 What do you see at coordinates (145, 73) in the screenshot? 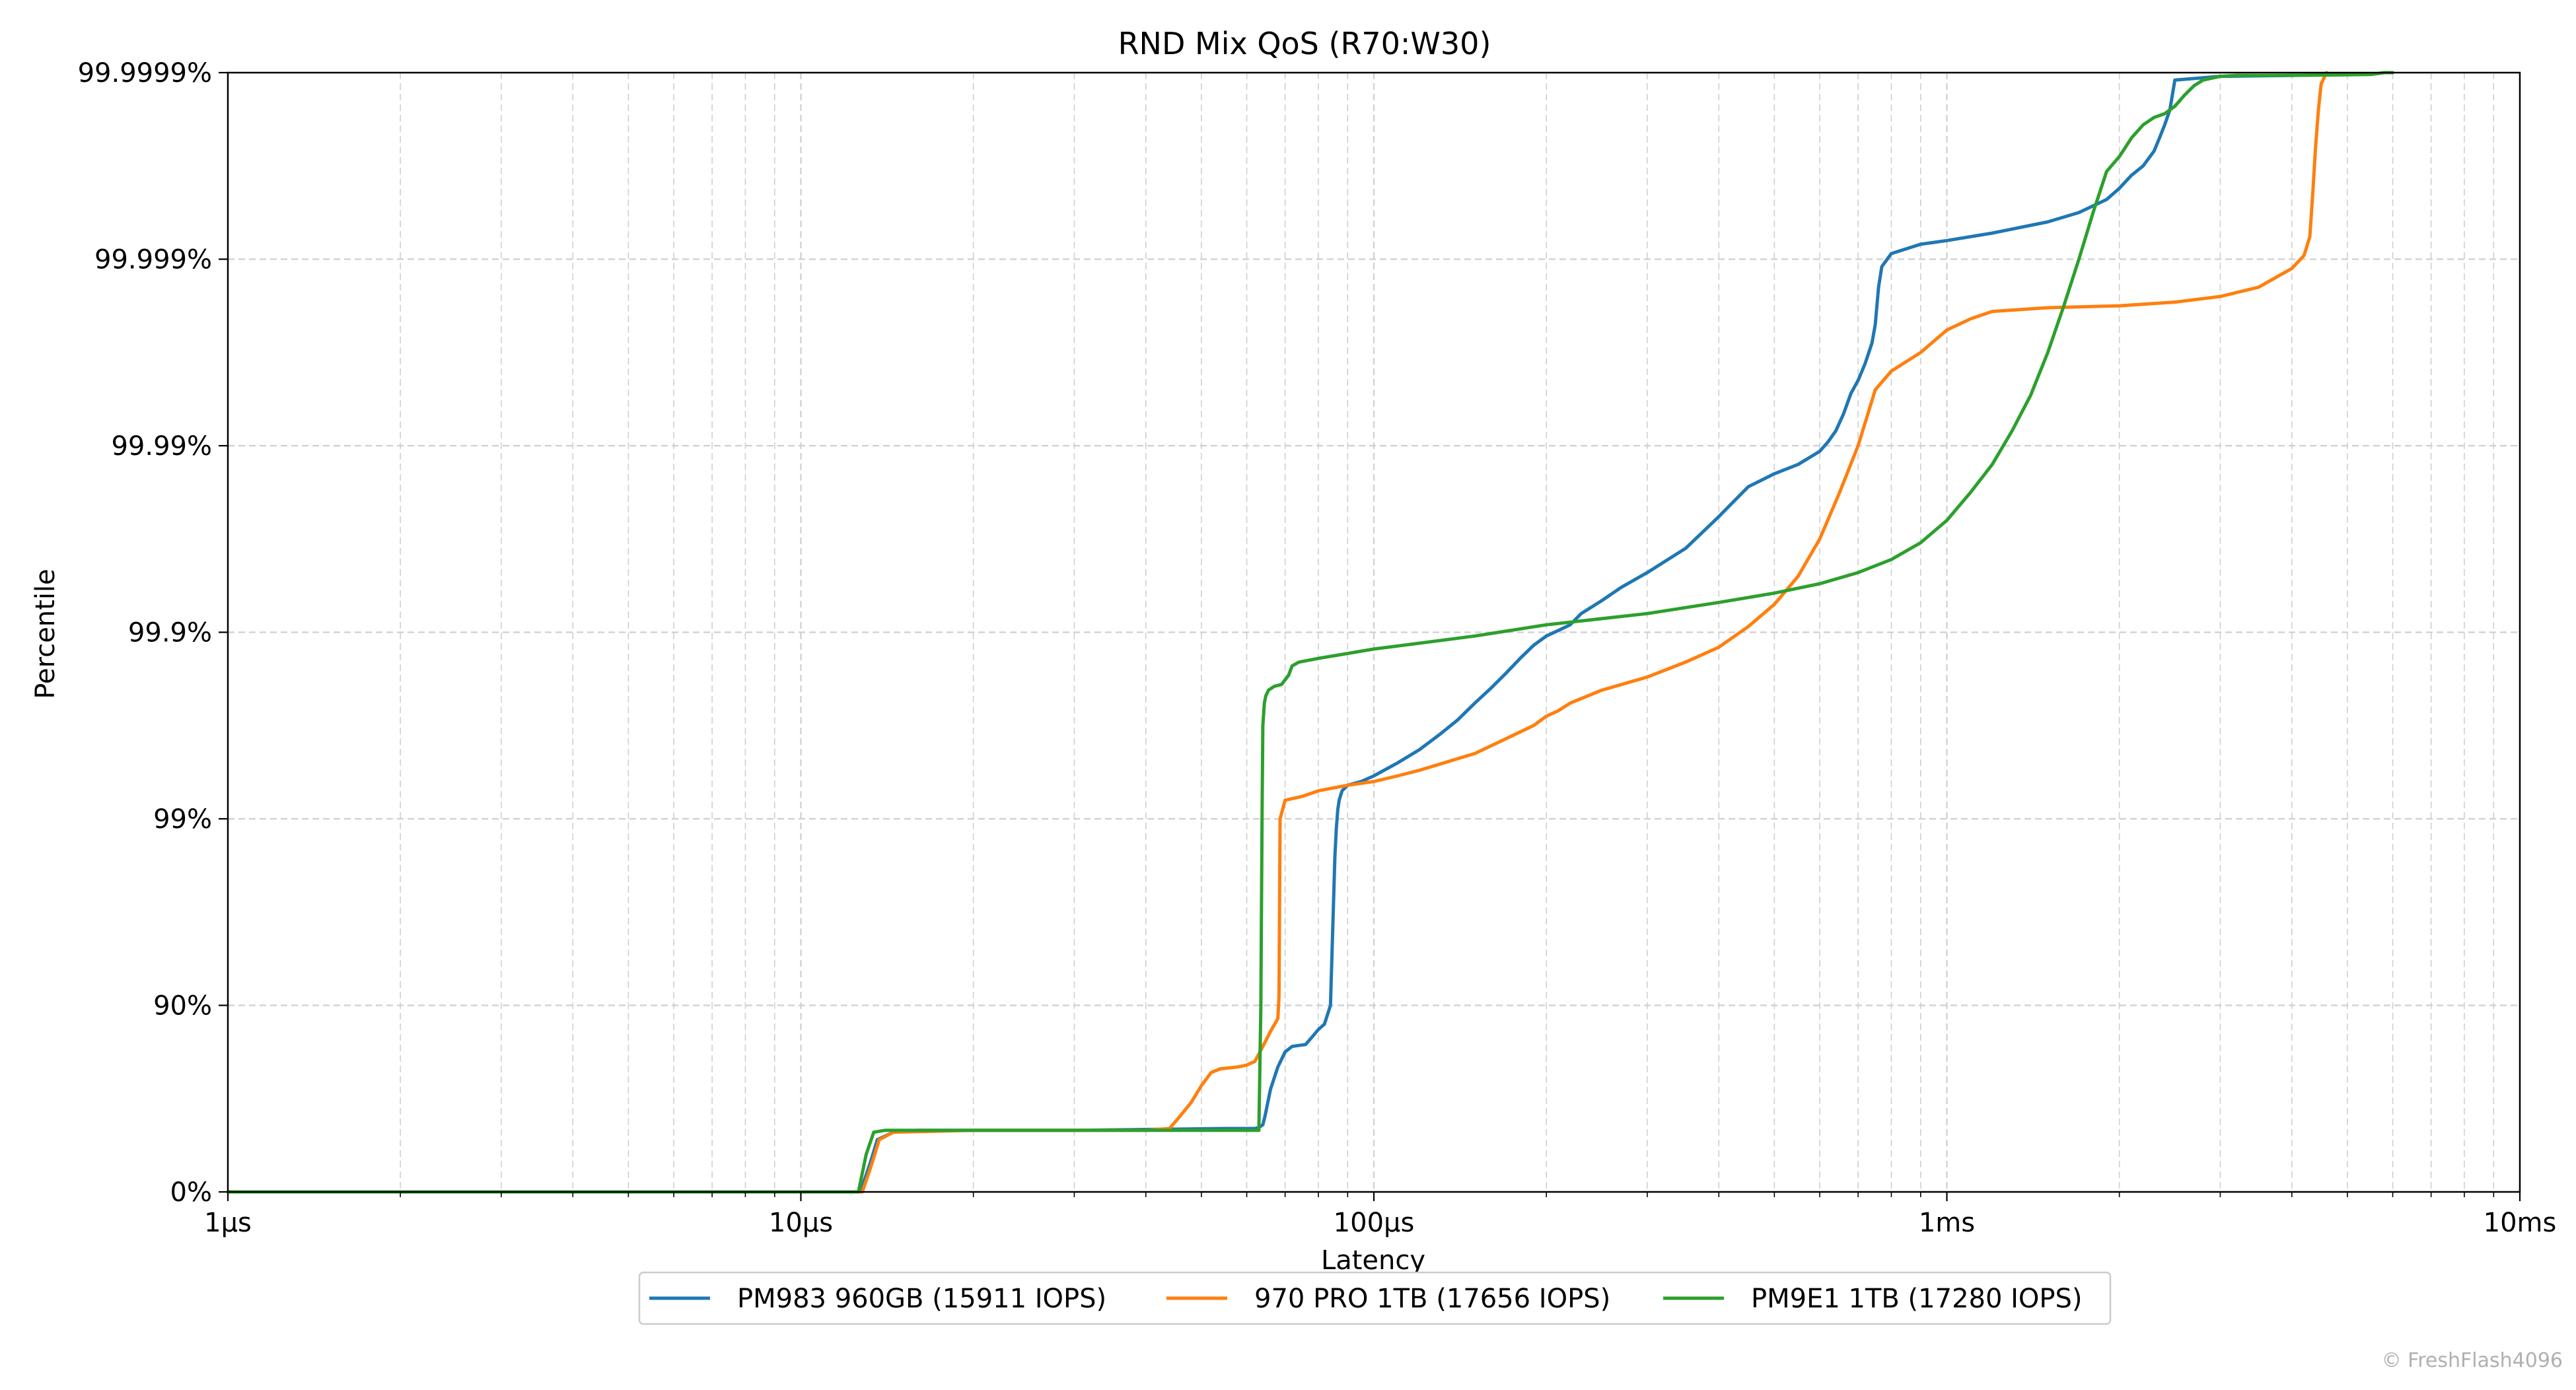
I see `y-tick-label: 99.9999%` at bounding box center [145, 73].